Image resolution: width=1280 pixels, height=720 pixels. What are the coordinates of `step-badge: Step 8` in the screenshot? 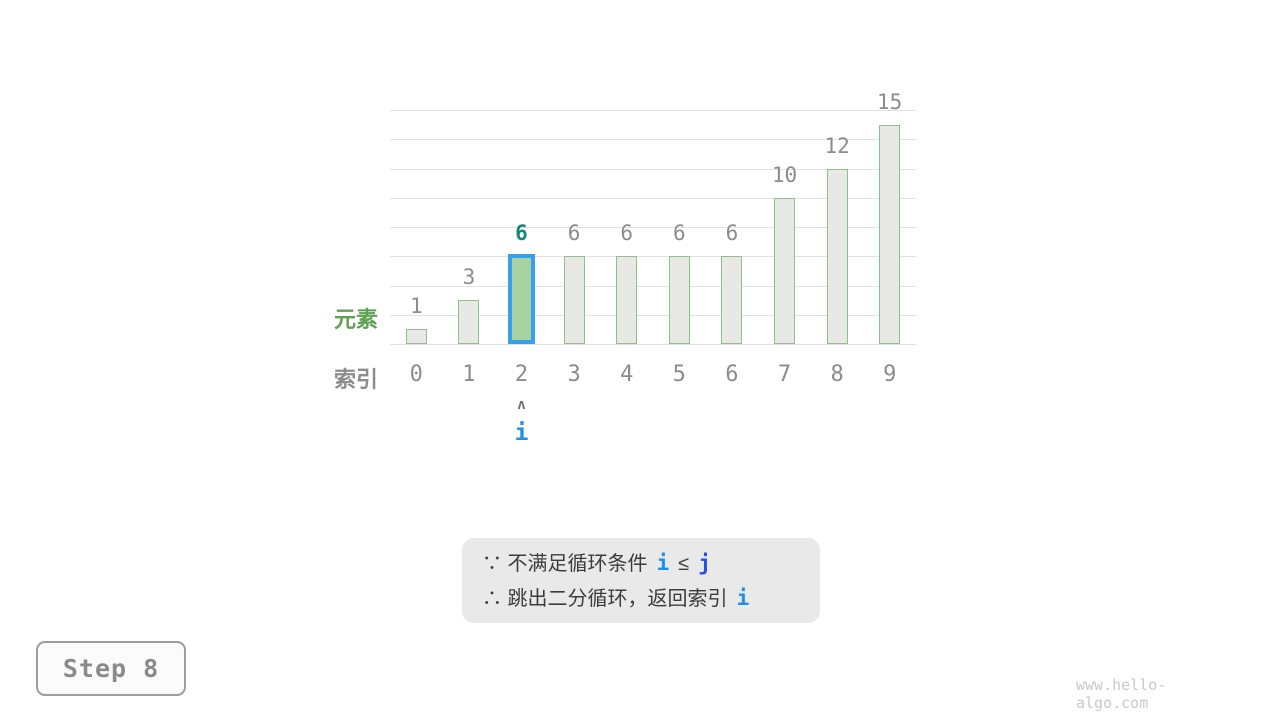 It's located at (111, 668).